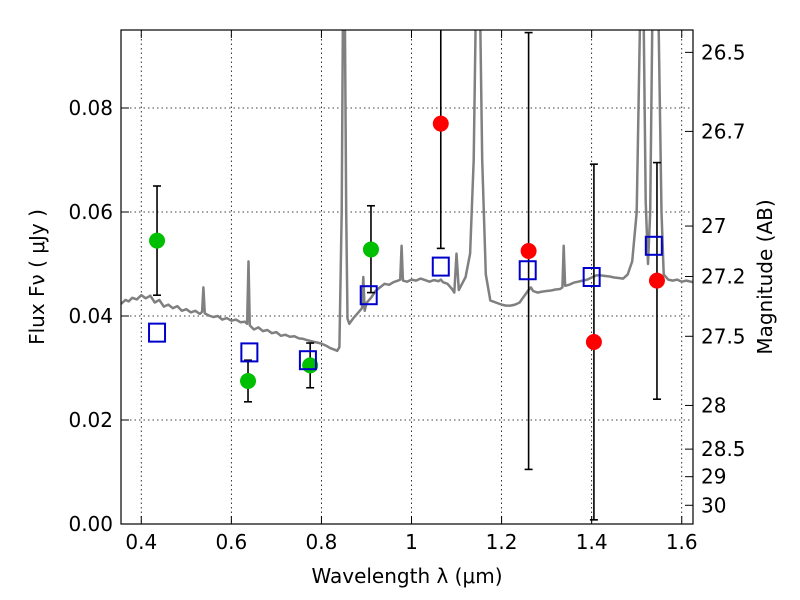 The width and height of the screenshot is (800, 600). I want to click on x-tick-label: 1.2, so click(502, 542).